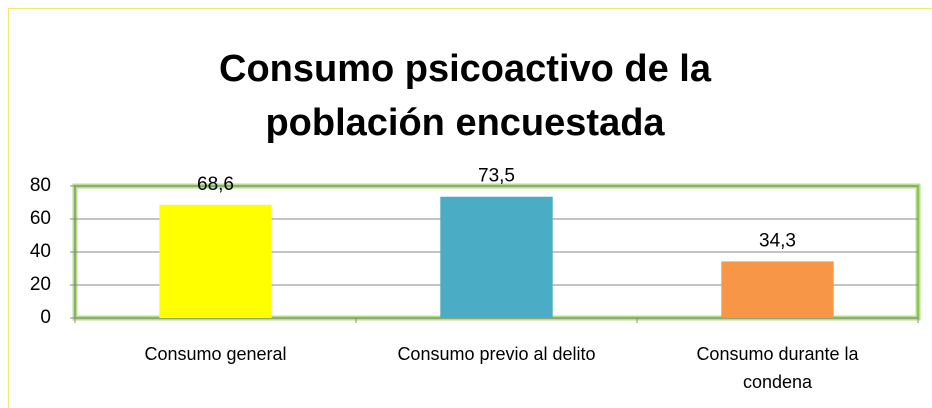 Image resolution: width=932 pixels, height=408 pixels. I want to click on y-tick-label: 0, so click(45, 317).